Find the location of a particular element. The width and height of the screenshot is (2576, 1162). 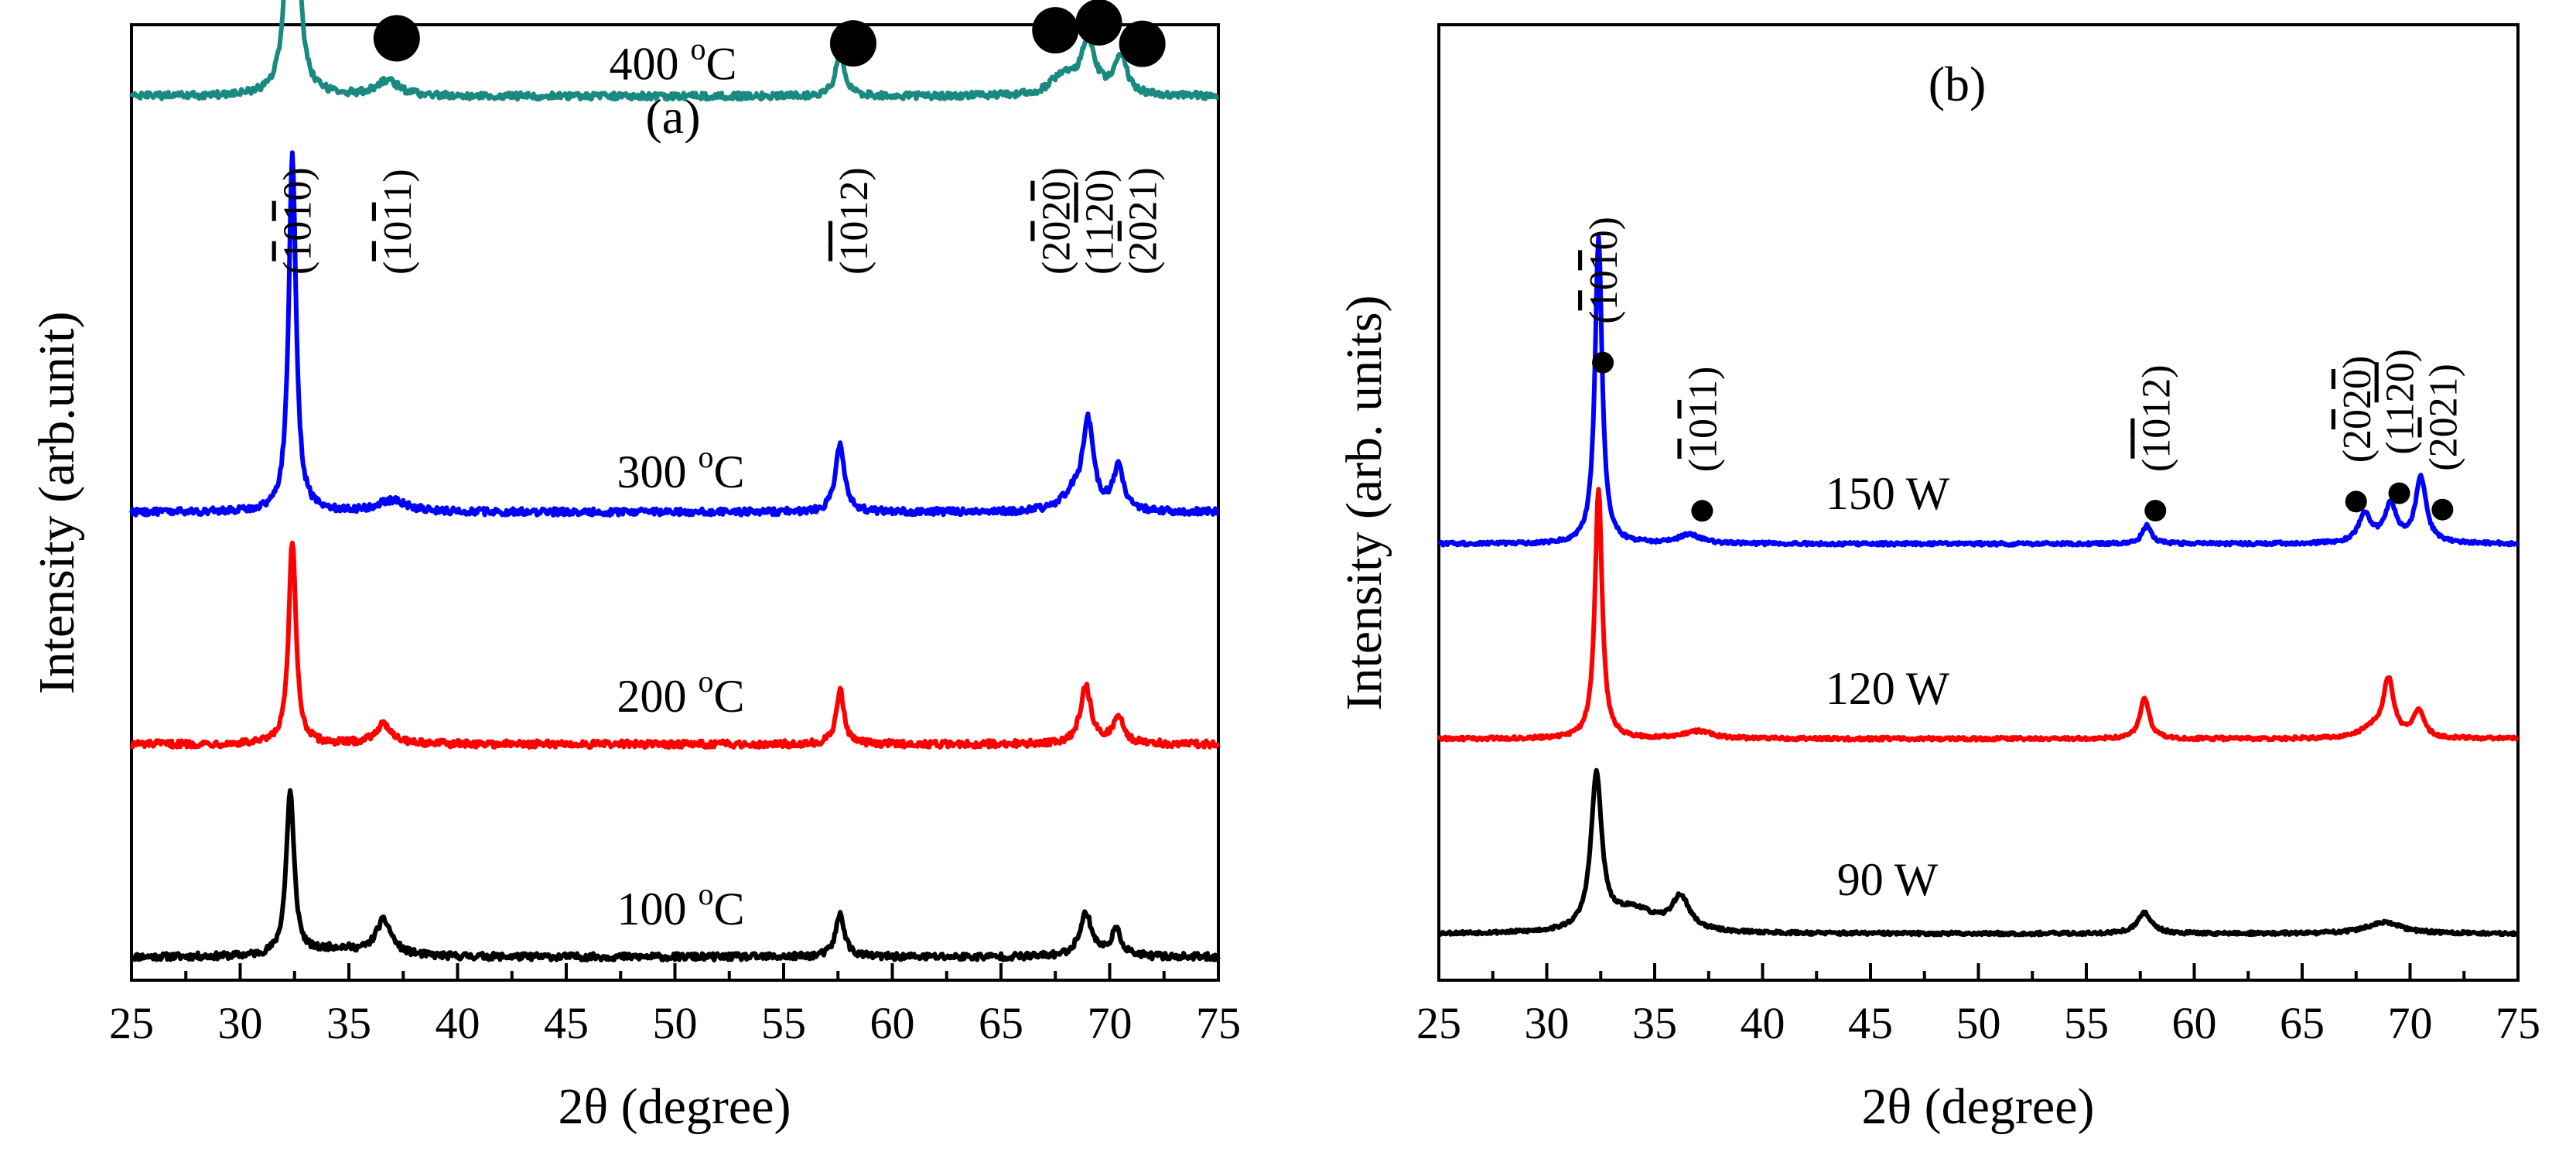

series-label-100-c: 100 oC is located at coordinates (680, 906).